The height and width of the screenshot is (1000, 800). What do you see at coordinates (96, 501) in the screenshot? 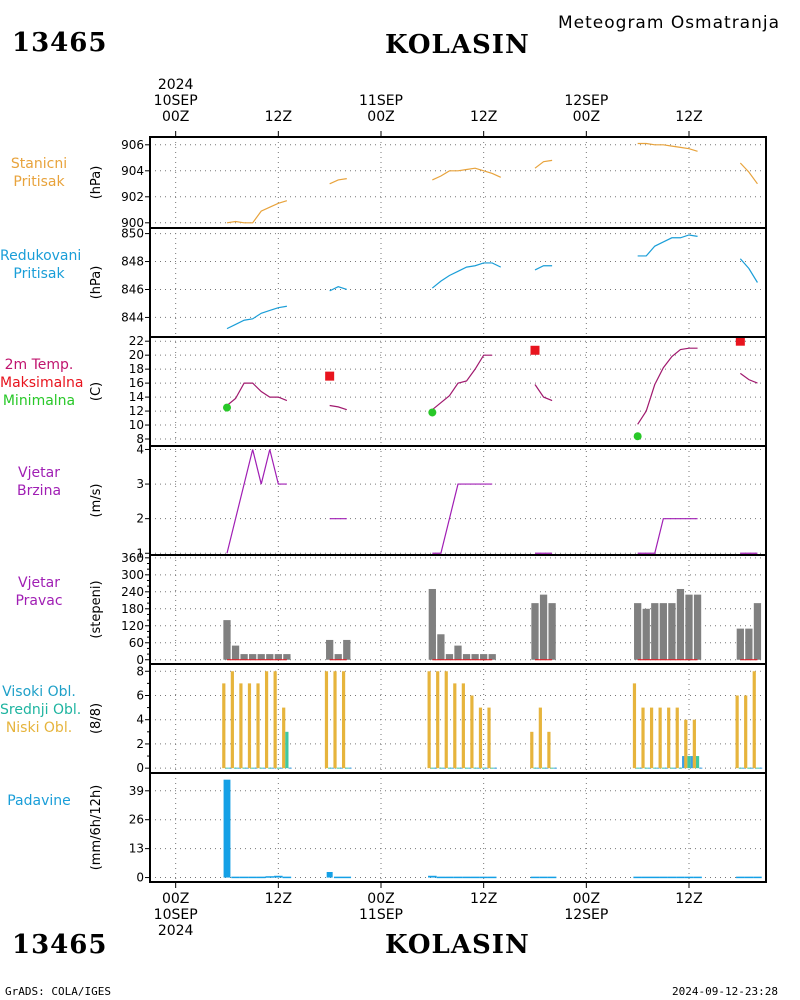
I see `y-axis-unit: (m/s)` at bounding box center [96, 501].